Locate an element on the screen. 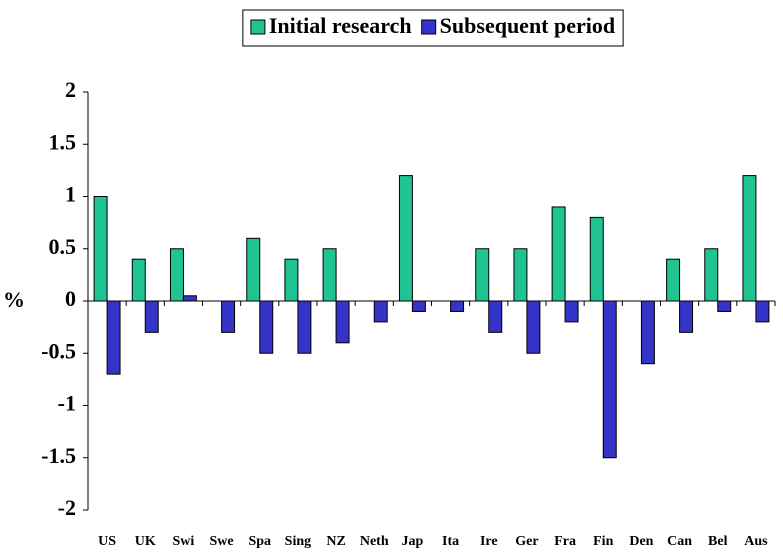  x-tick-label: Swe is located at coordinates (222, 541).